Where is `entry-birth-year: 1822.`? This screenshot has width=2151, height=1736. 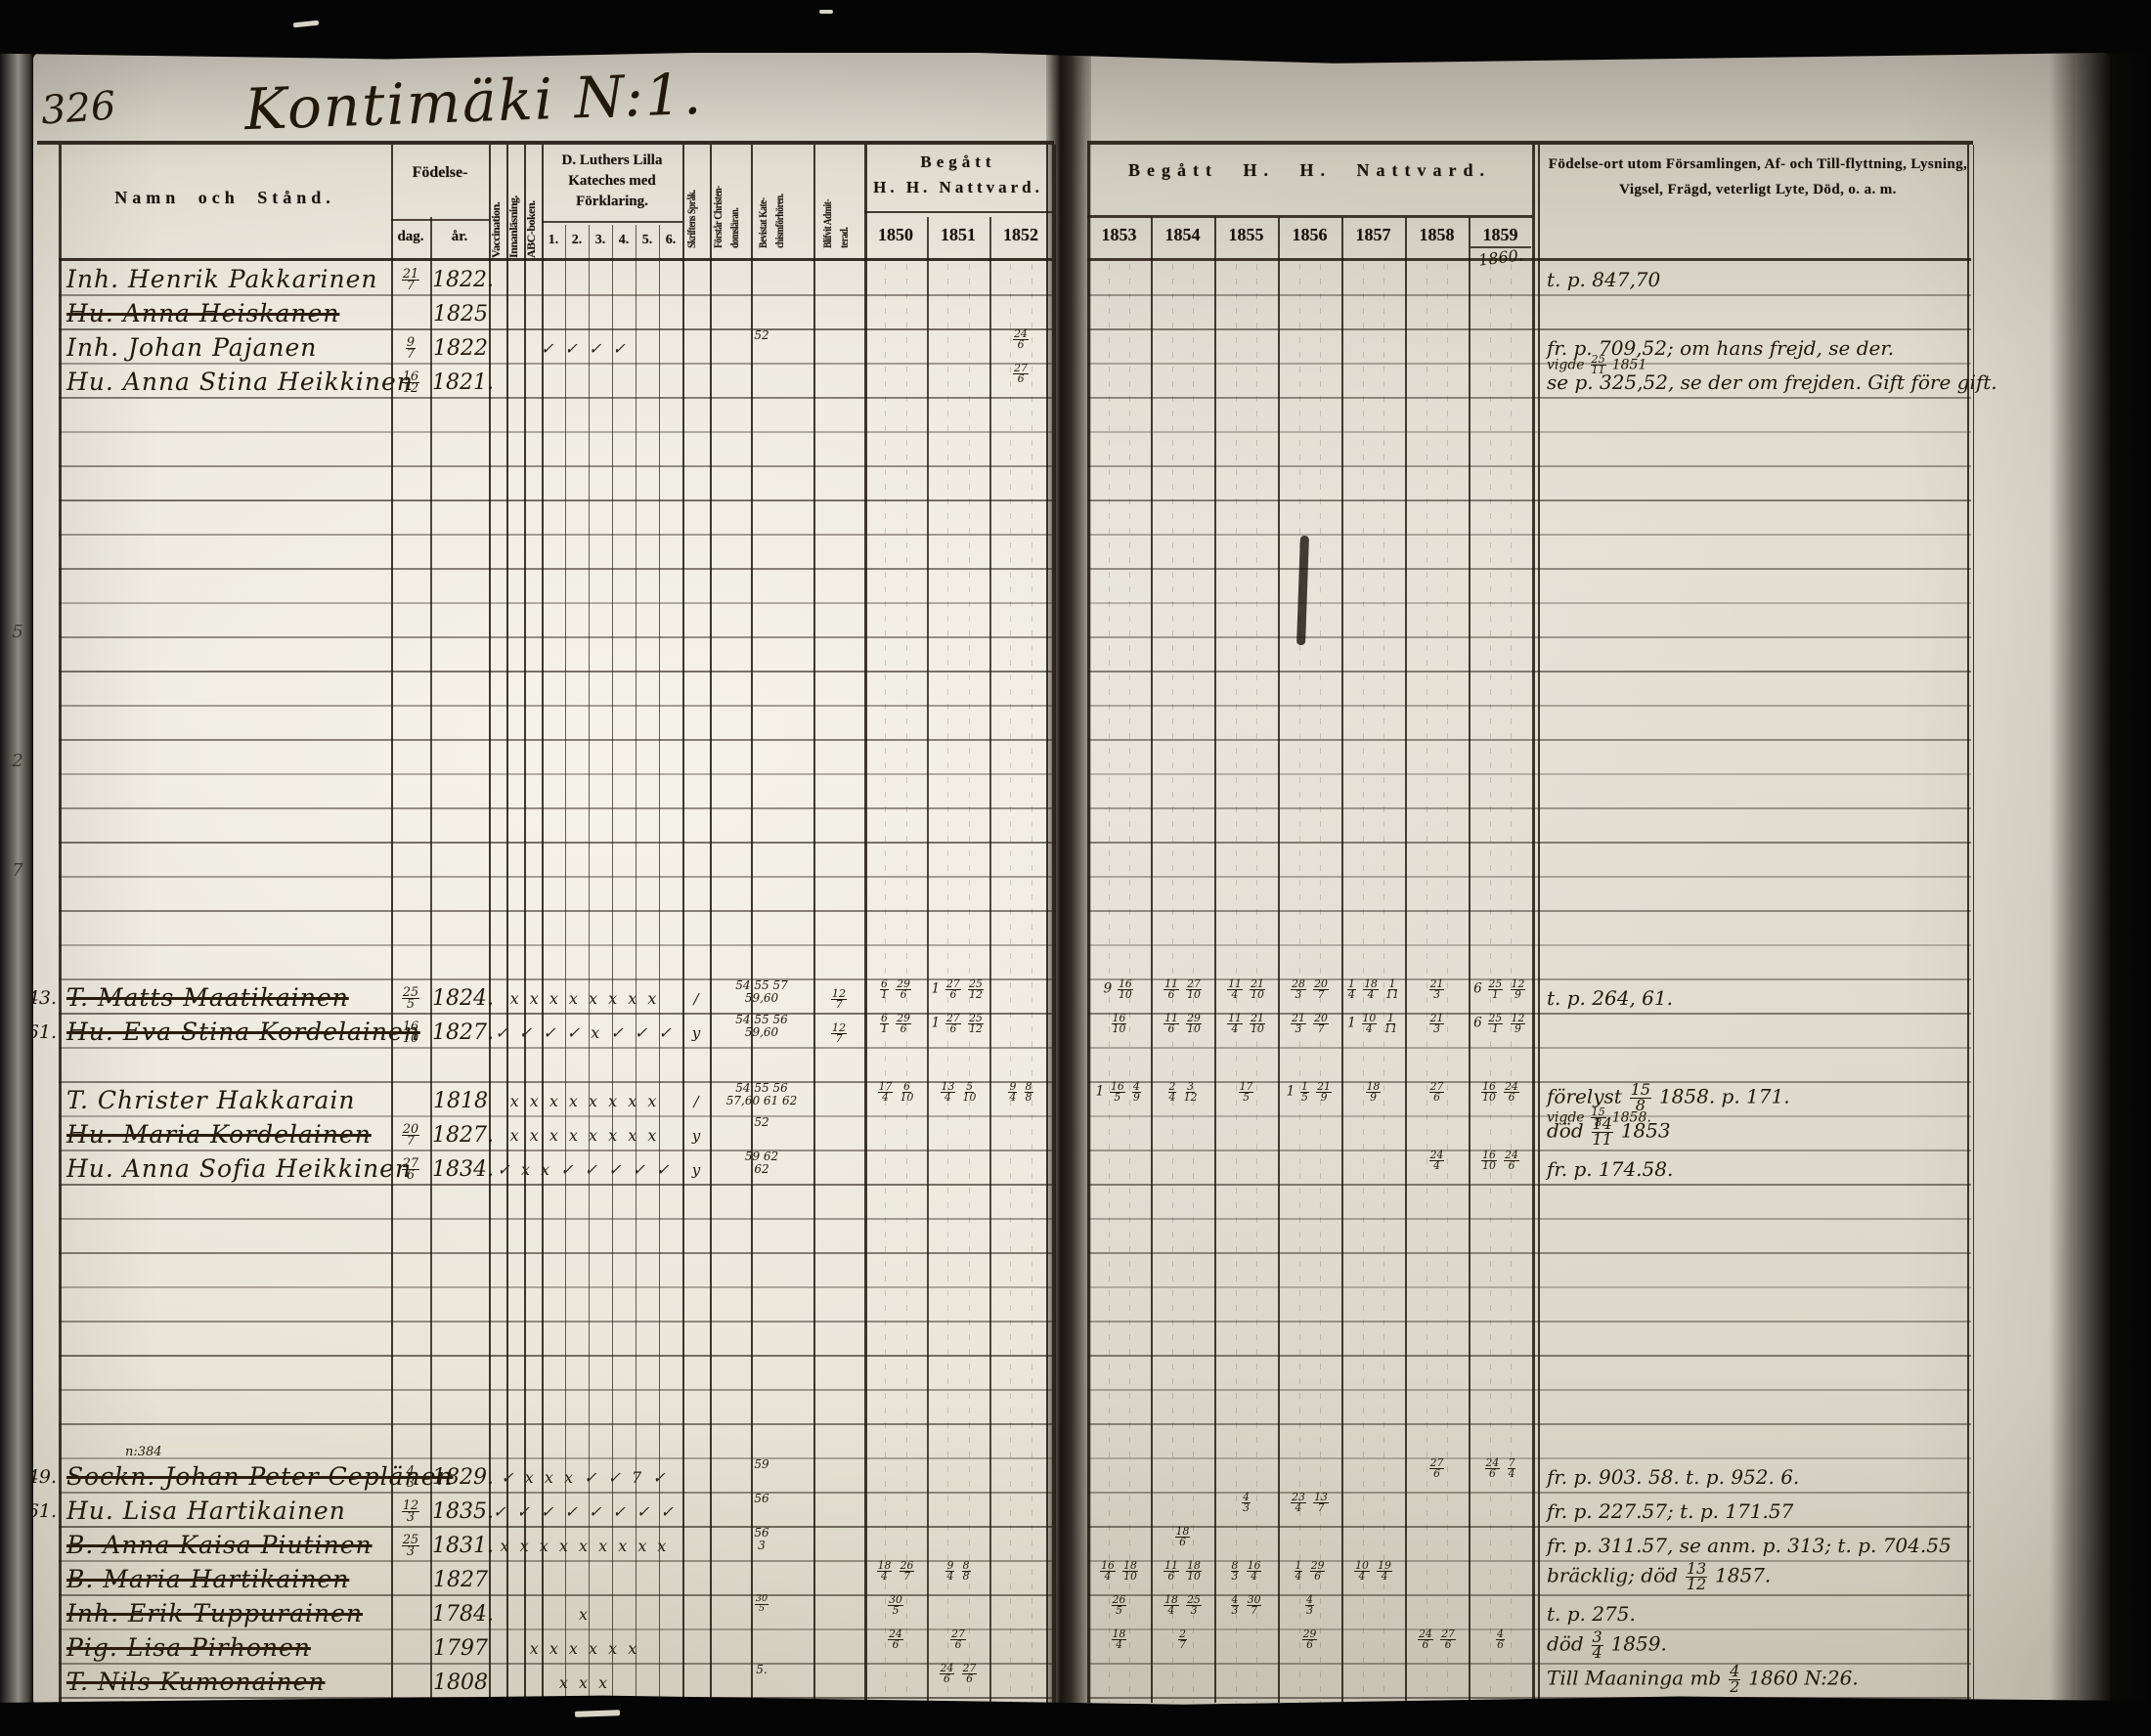
entry-birth-year: 1822. is located at coordinates (463, 280).